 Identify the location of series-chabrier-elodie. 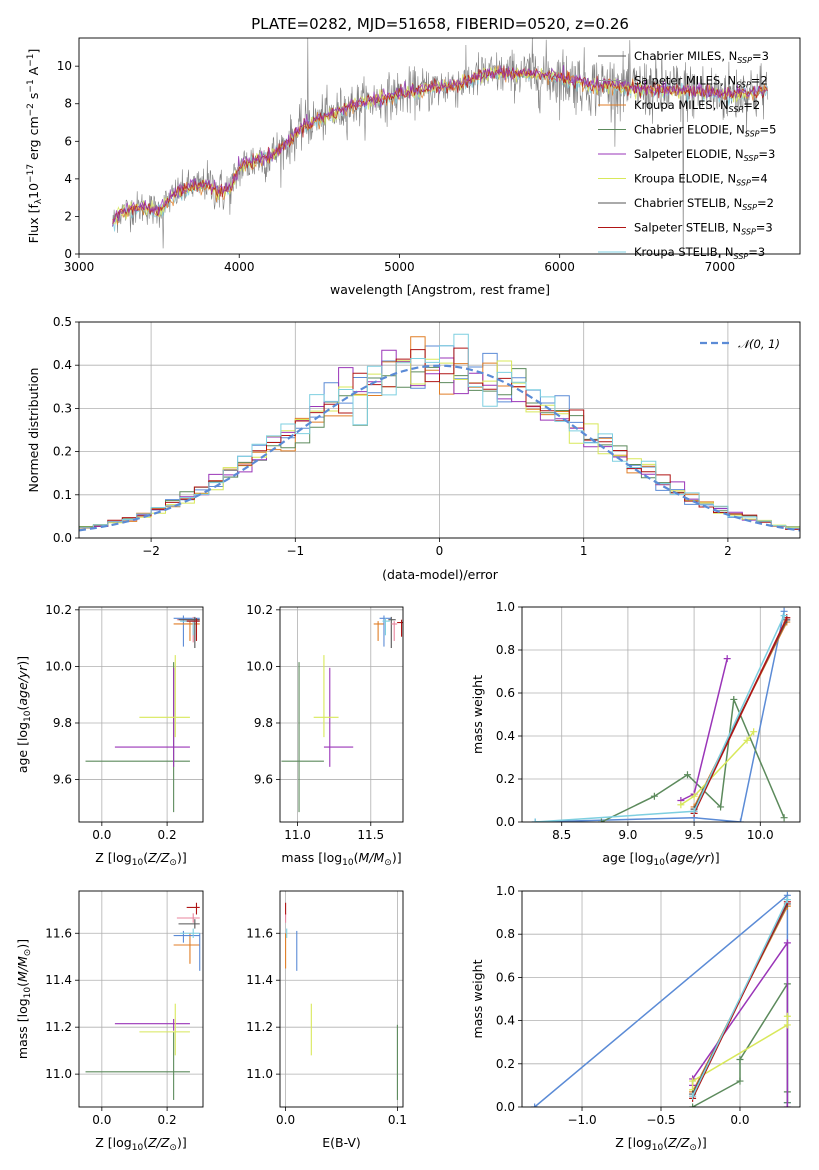
(692, 758).